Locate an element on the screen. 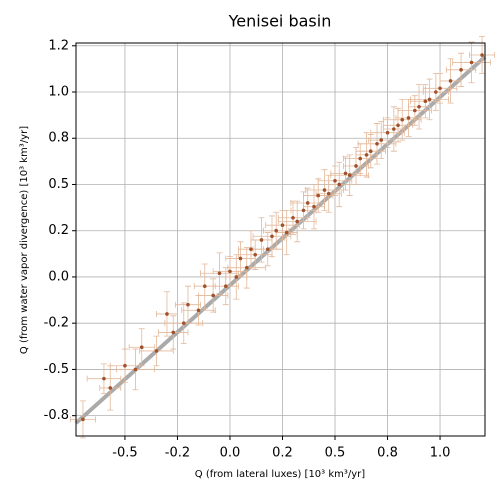 The height and width of the screenshot is (500, 500). y-tick-label: -0.2 is located at coordinates (56, 323).